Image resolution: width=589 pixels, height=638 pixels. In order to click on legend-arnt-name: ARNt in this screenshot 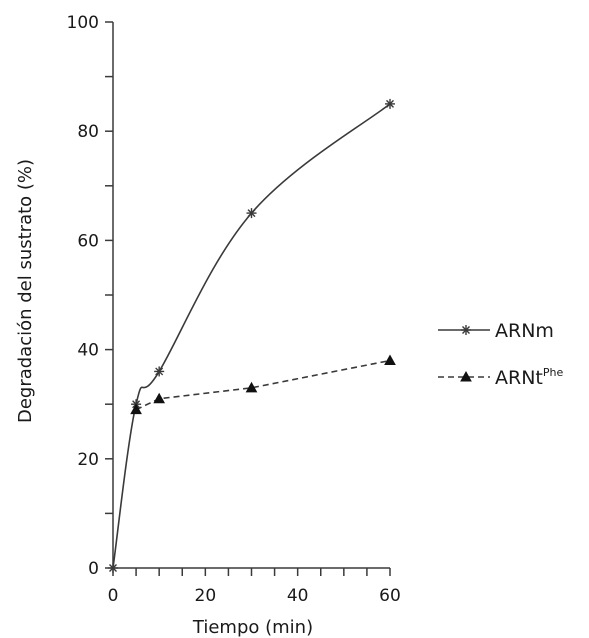, I will do `click(519, 378)`.